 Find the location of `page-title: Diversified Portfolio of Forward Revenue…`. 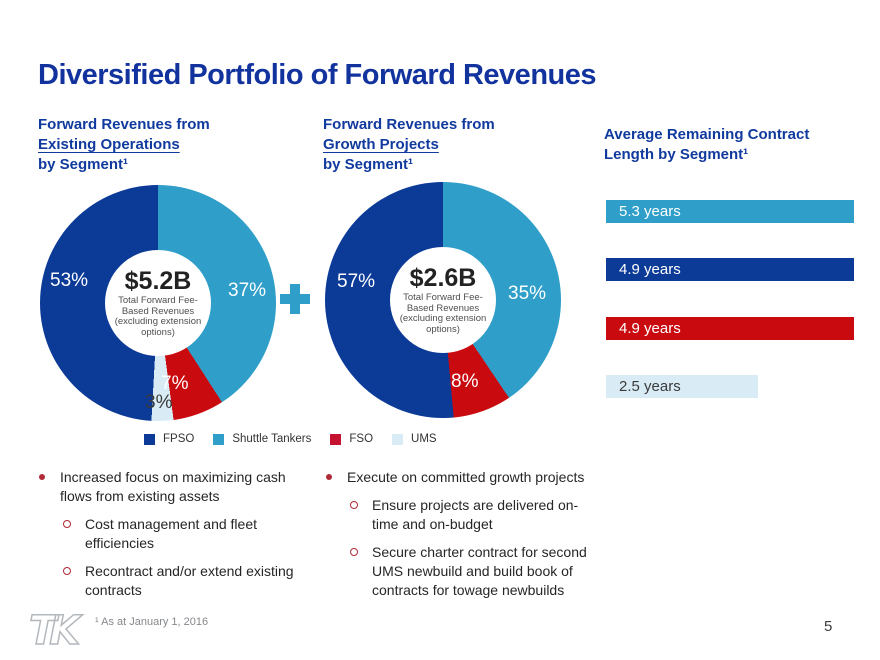

page-title: Diversified Portfolio of Forward Revenue… is located at coordinates (317, 75).